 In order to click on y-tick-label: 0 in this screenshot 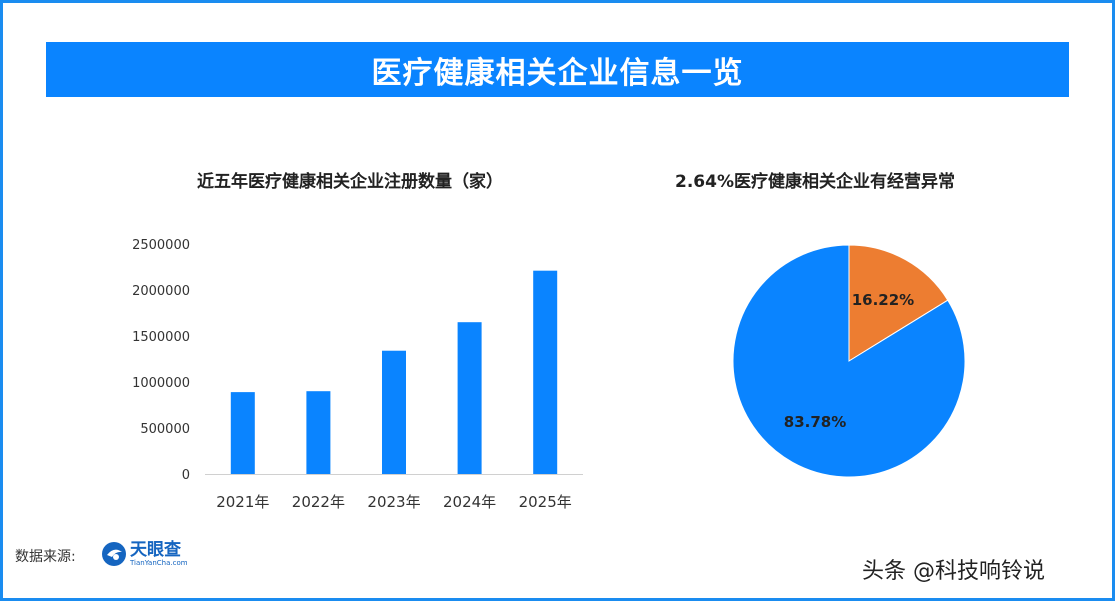, I will do `click(186, 475)`.